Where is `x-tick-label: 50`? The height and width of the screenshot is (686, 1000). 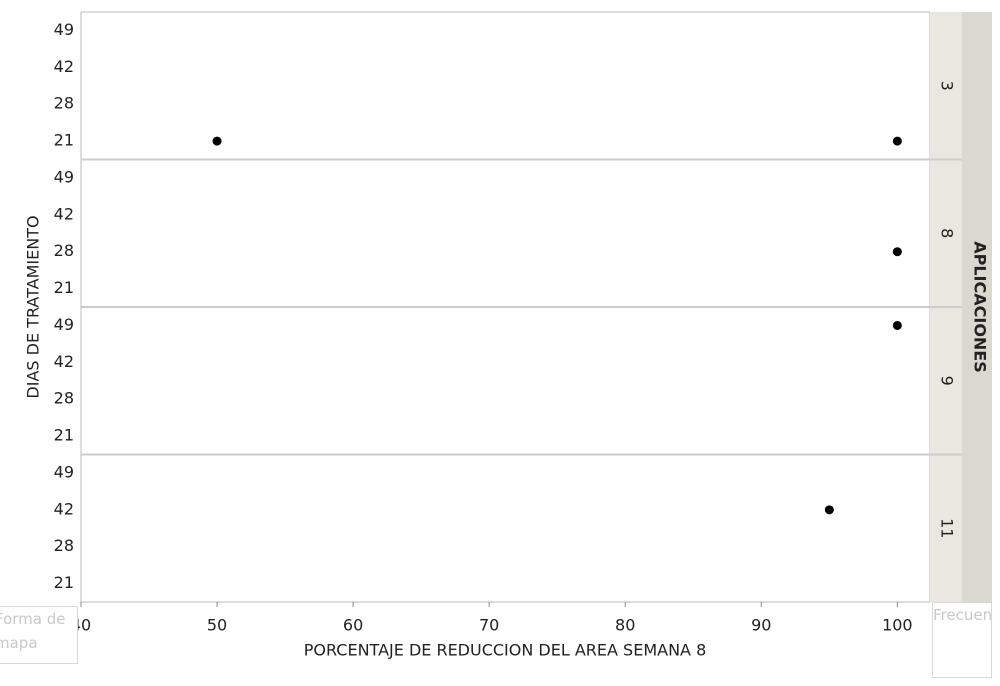 x-tick-label: 50 is located at coordinates (217, 625).